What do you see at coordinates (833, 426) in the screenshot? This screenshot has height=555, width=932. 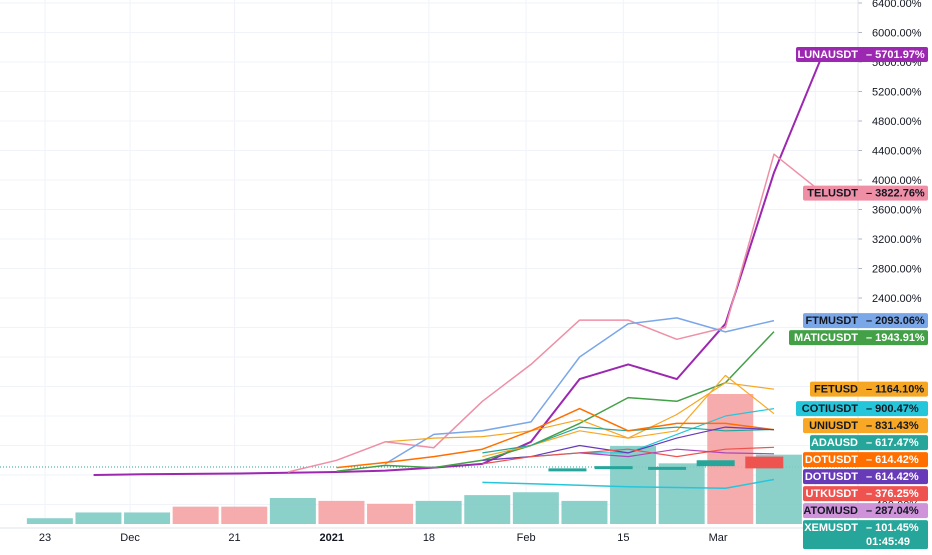 I see `badge-name: UNIUSDT` at bounding box center [833, 426].